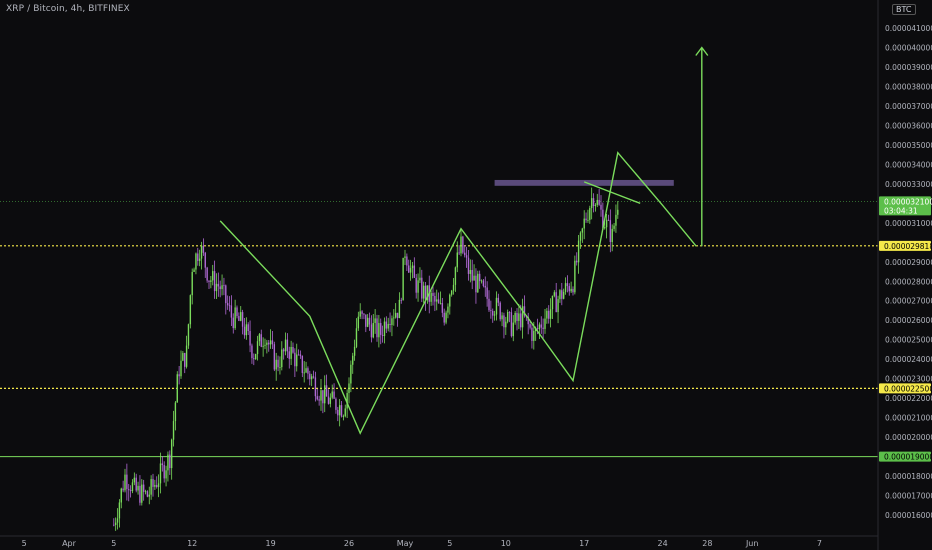  What do you see at coordinates (422, 543) in the screenshot?
I see `time-axis: 5 Apr 5 12 19 26 May 5 10 17 24 28 Jun 7` at bounding box center [422, 543].